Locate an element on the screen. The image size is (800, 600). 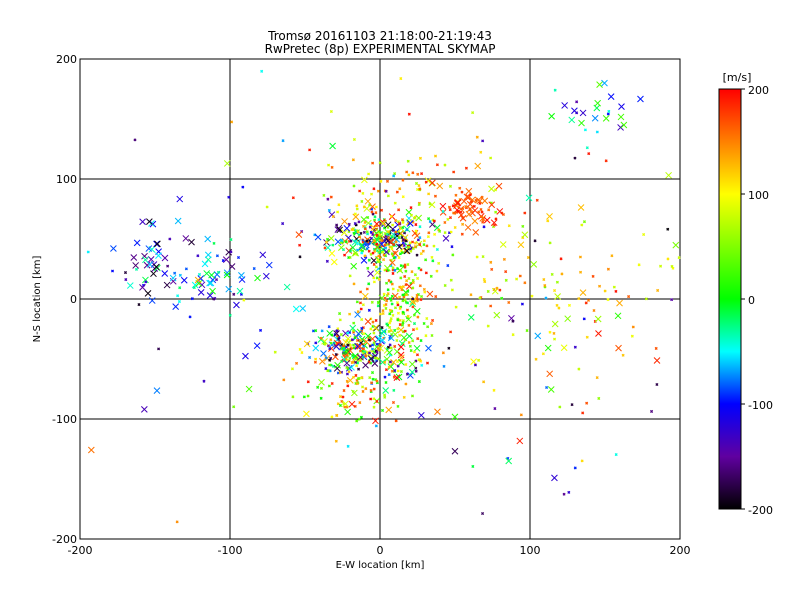
y-axis-label: N-S location [km] is located at coordinates (37, 299).